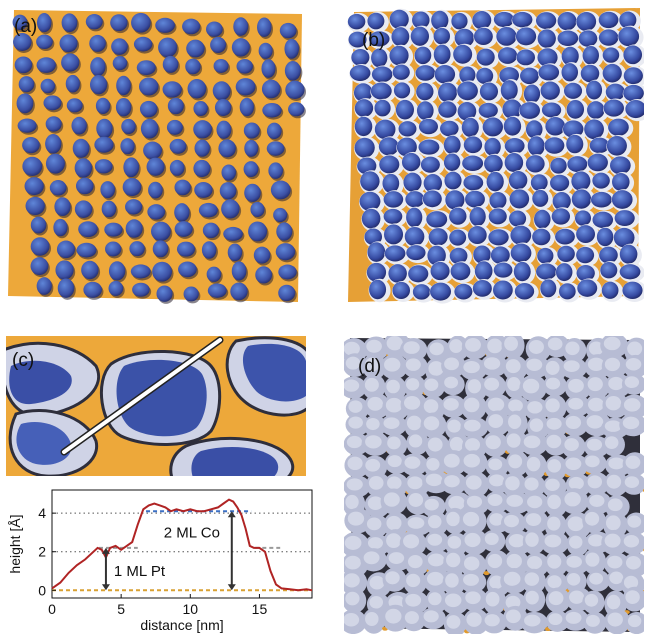  What do you see at coordinates (260, 609) in the screenshot?
I see `x-tick-label: 15` at bounding box center [260, 609].